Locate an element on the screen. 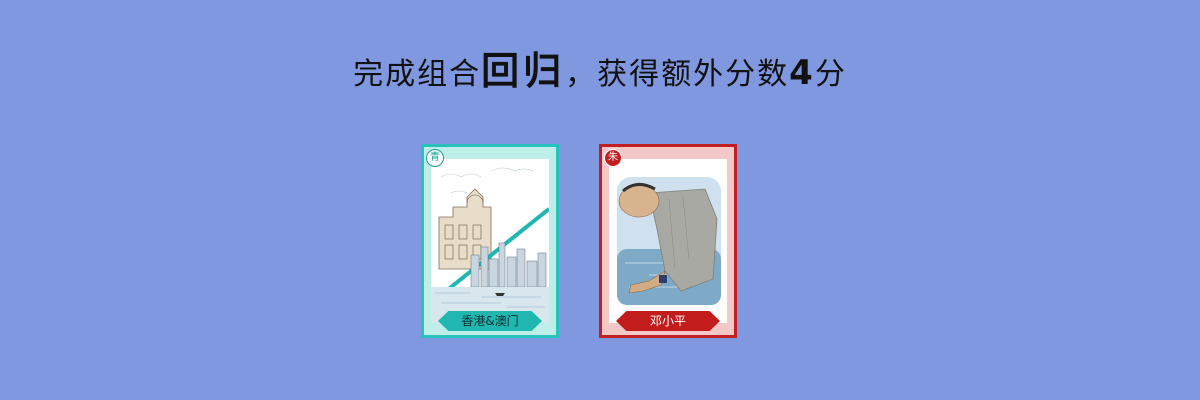  combo-middle-text: ，获得额外分数 is located at coordinates (677, 74).